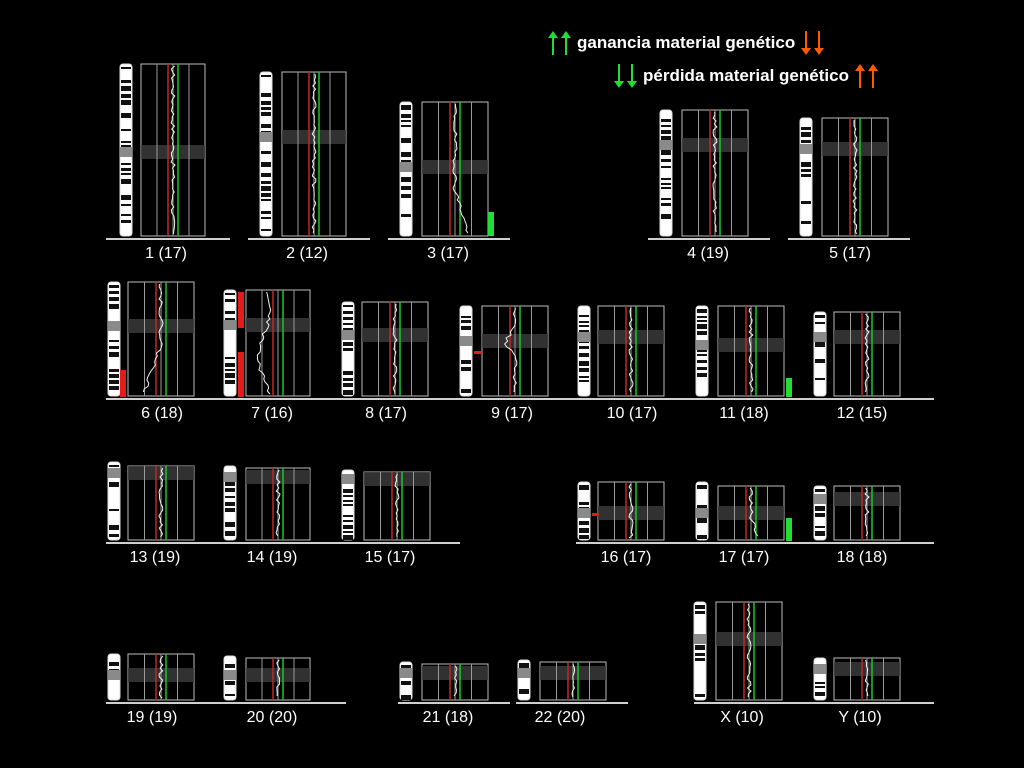  What do you see at coordinates (625, 76) in the screenshot?
I see `green-down-arrows-icon` at bounding box center [625, 76].